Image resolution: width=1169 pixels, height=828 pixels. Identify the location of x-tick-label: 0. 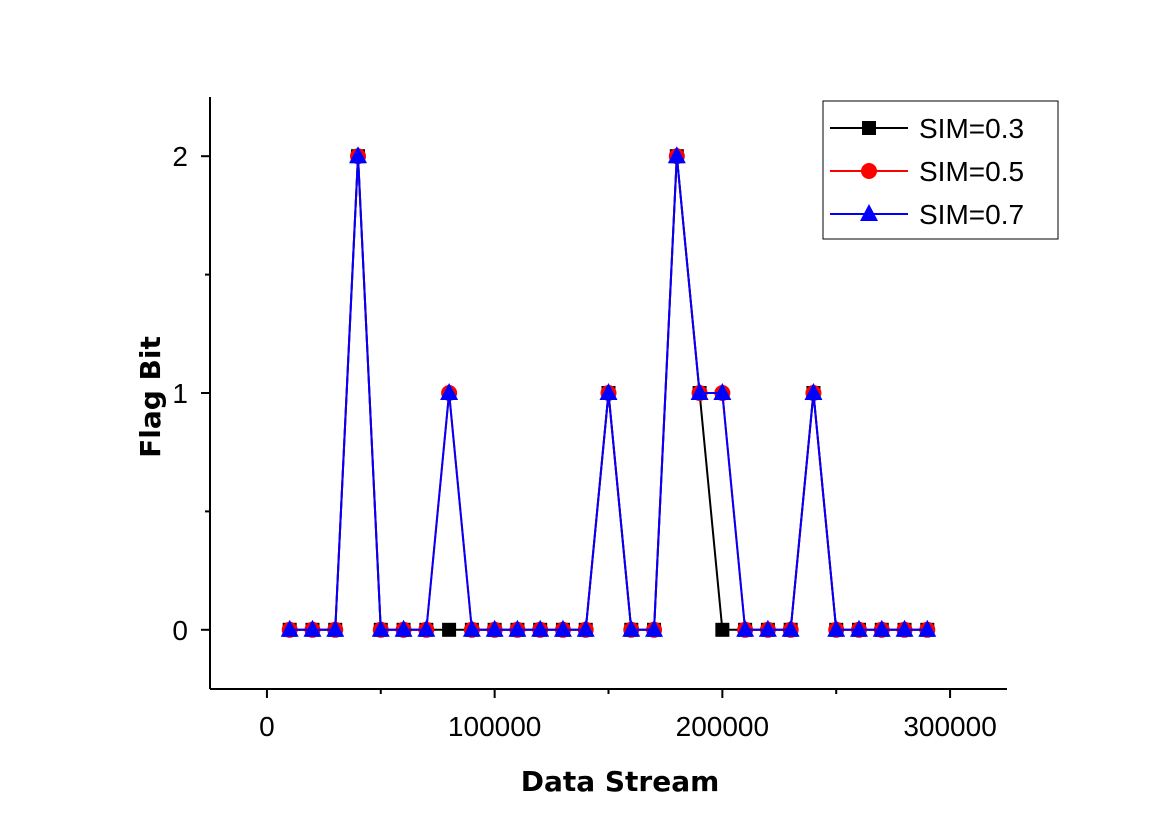
(267, 726).